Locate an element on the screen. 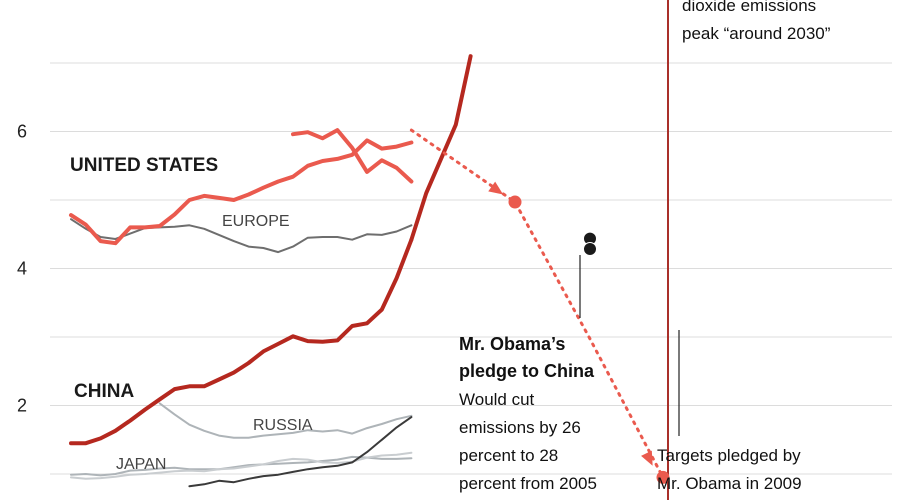  label-china: CHINA is located at coordinates (104, 391).